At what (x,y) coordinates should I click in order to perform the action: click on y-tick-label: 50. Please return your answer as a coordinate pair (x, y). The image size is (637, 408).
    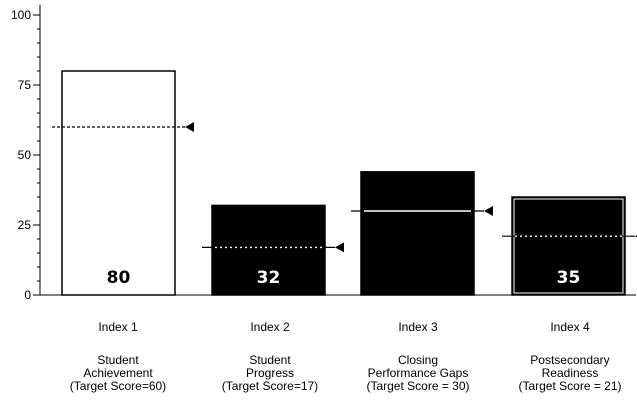
    Looking at the image, I should click on (25, 155).